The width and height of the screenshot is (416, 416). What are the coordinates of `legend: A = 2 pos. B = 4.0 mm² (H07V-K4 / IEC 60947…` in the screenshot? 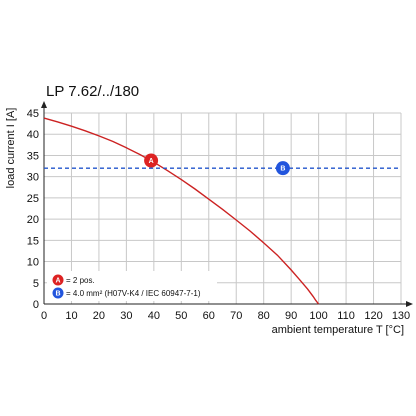 It's located at (132, 286).